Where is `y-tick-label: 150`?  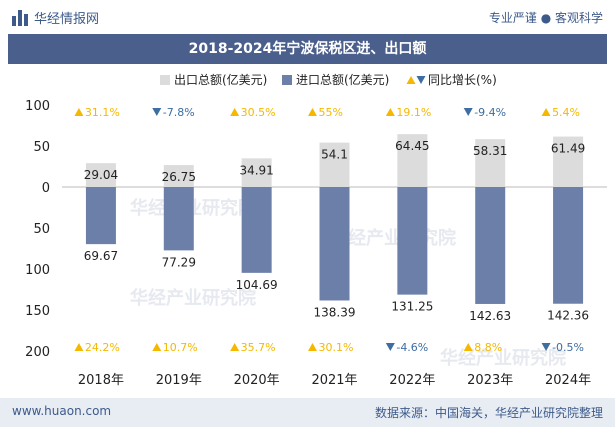
y-tick-label: 150 is located at coordinates (37, 311).